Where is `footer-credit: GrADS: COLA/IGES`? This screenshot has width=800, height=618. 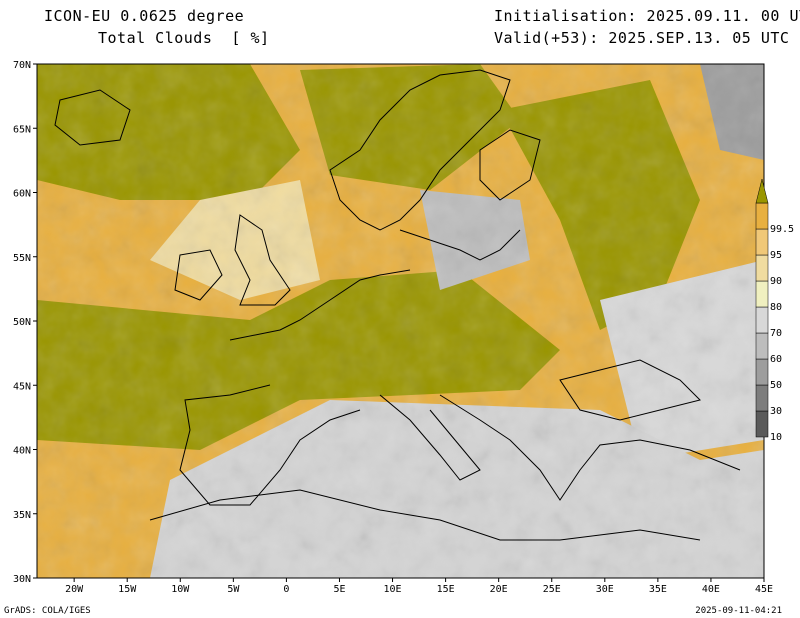 footer-credit: GrADS: COLA/IGES is located at coordinates (47, 611).